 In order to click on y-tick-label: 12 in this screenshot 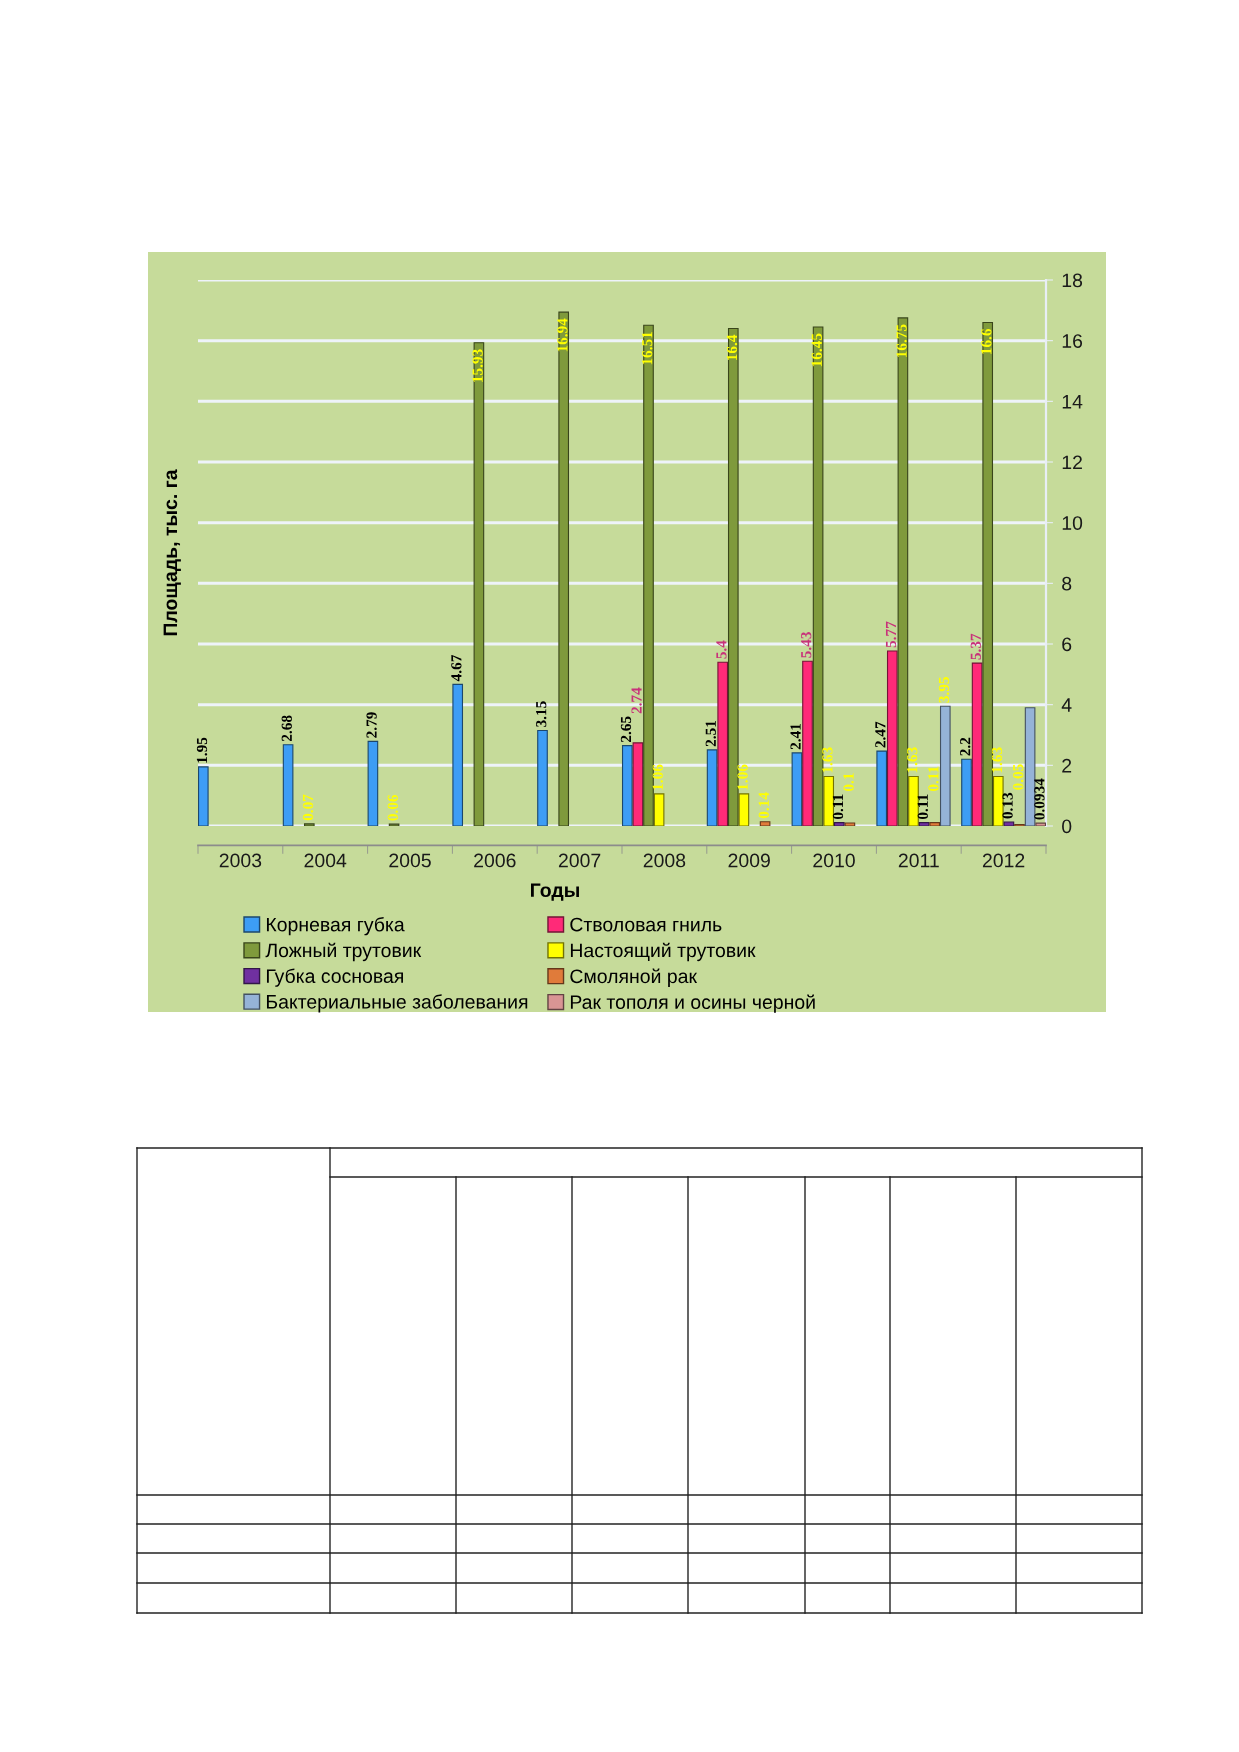, I will do `click(1072, 462)`.